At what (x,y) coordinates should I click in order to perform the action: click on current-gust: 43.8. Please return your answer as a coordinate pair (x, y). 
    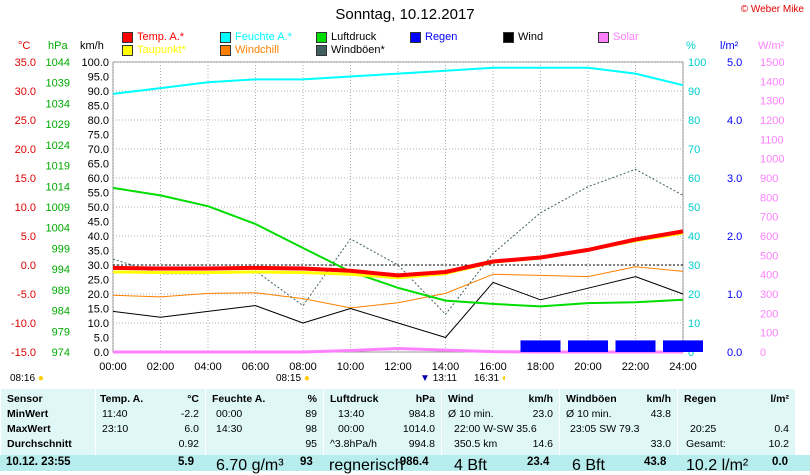
    Looking at the image, I should click on (655, 462).